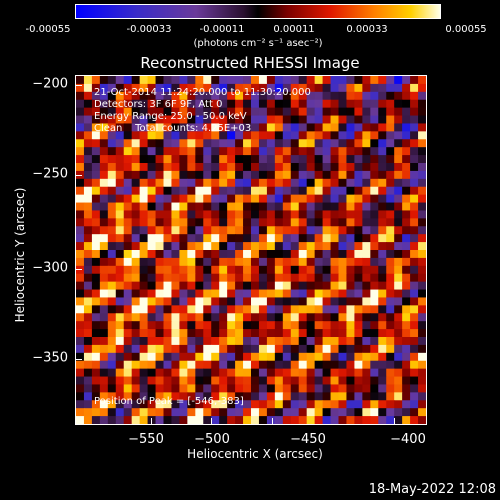  Describe the element at coordinates (158, 104) in the screenshot. I see `info-detectors: Detectors: 3F 6F 9F, Att 0` at that location.